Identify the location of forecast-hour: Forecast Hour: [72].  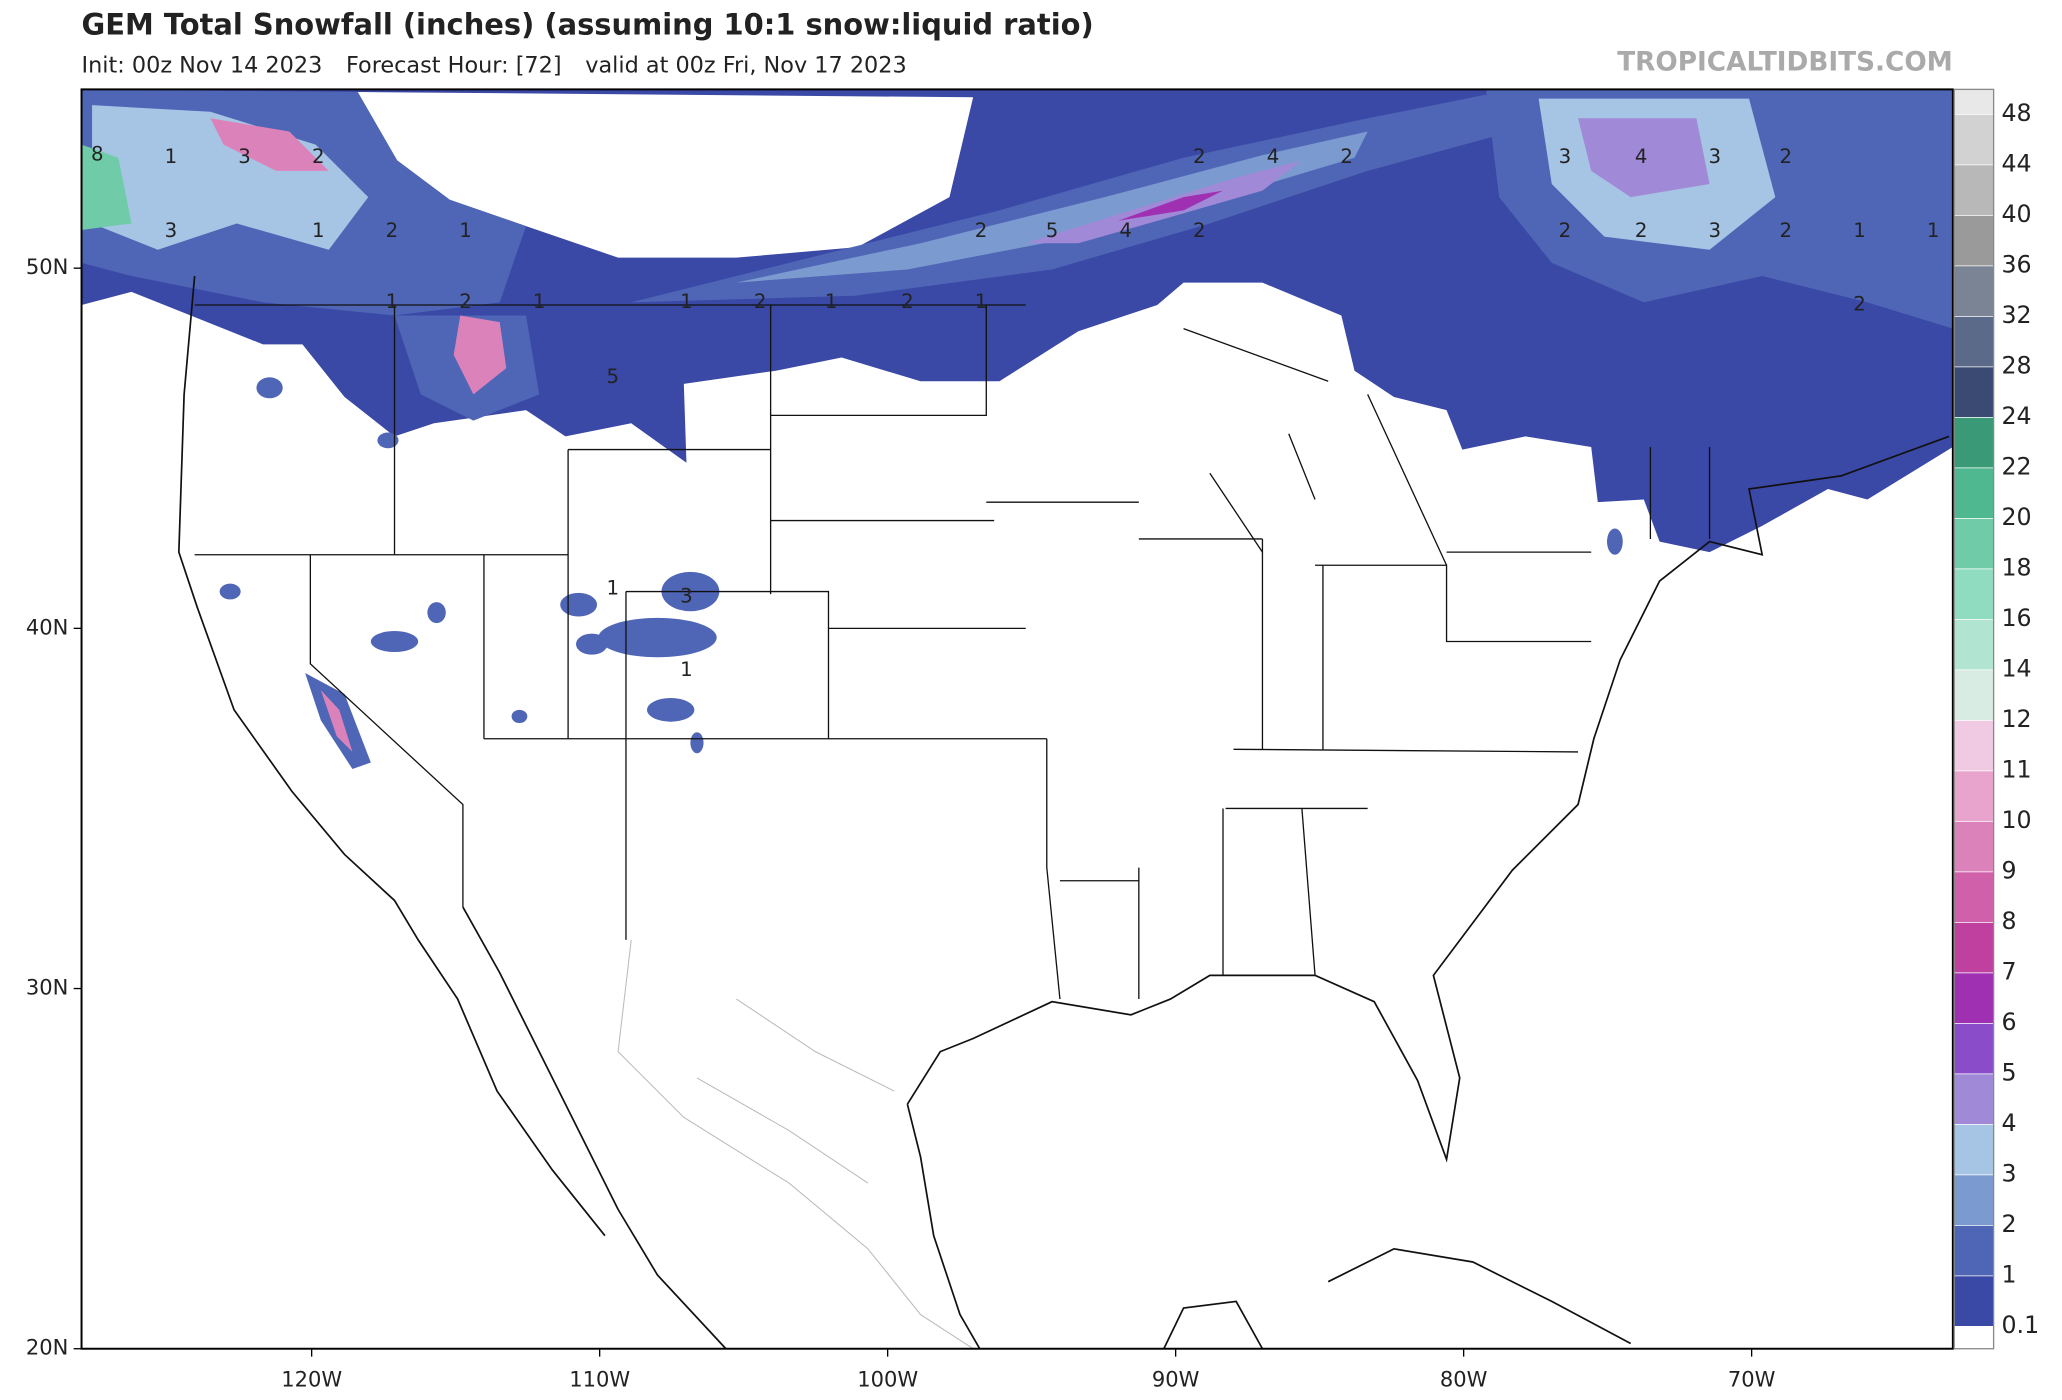
(454, 65).